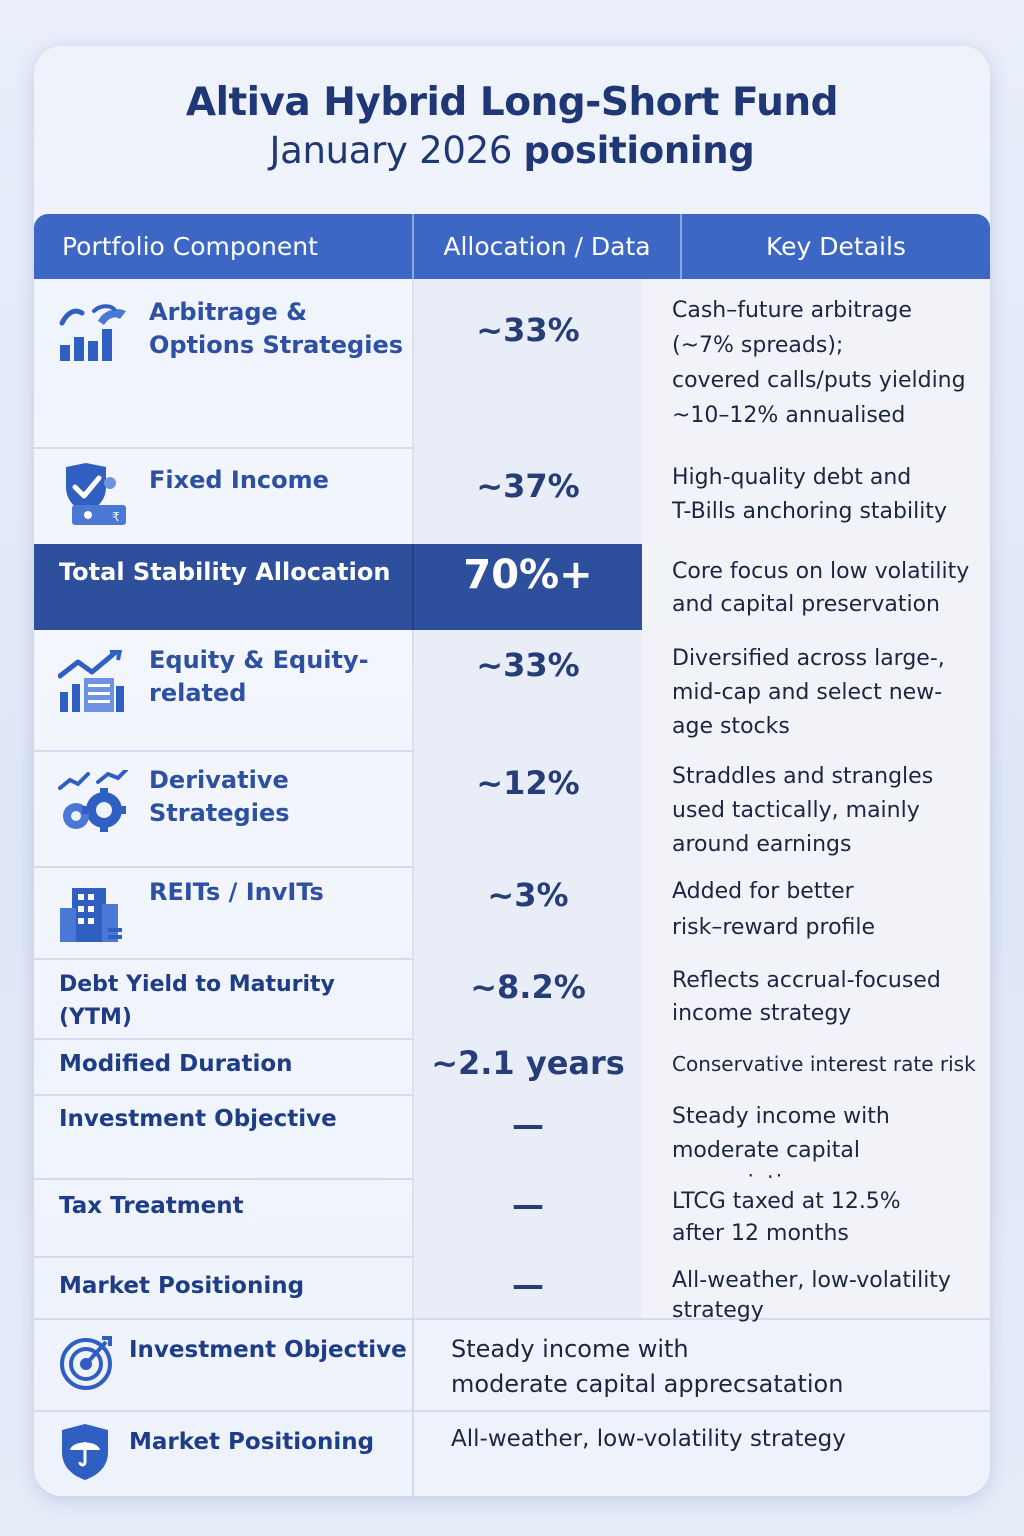 This screenshot has width=1024, height=1536. I want to click on column-header-details: Key Details, so click(836, 246).